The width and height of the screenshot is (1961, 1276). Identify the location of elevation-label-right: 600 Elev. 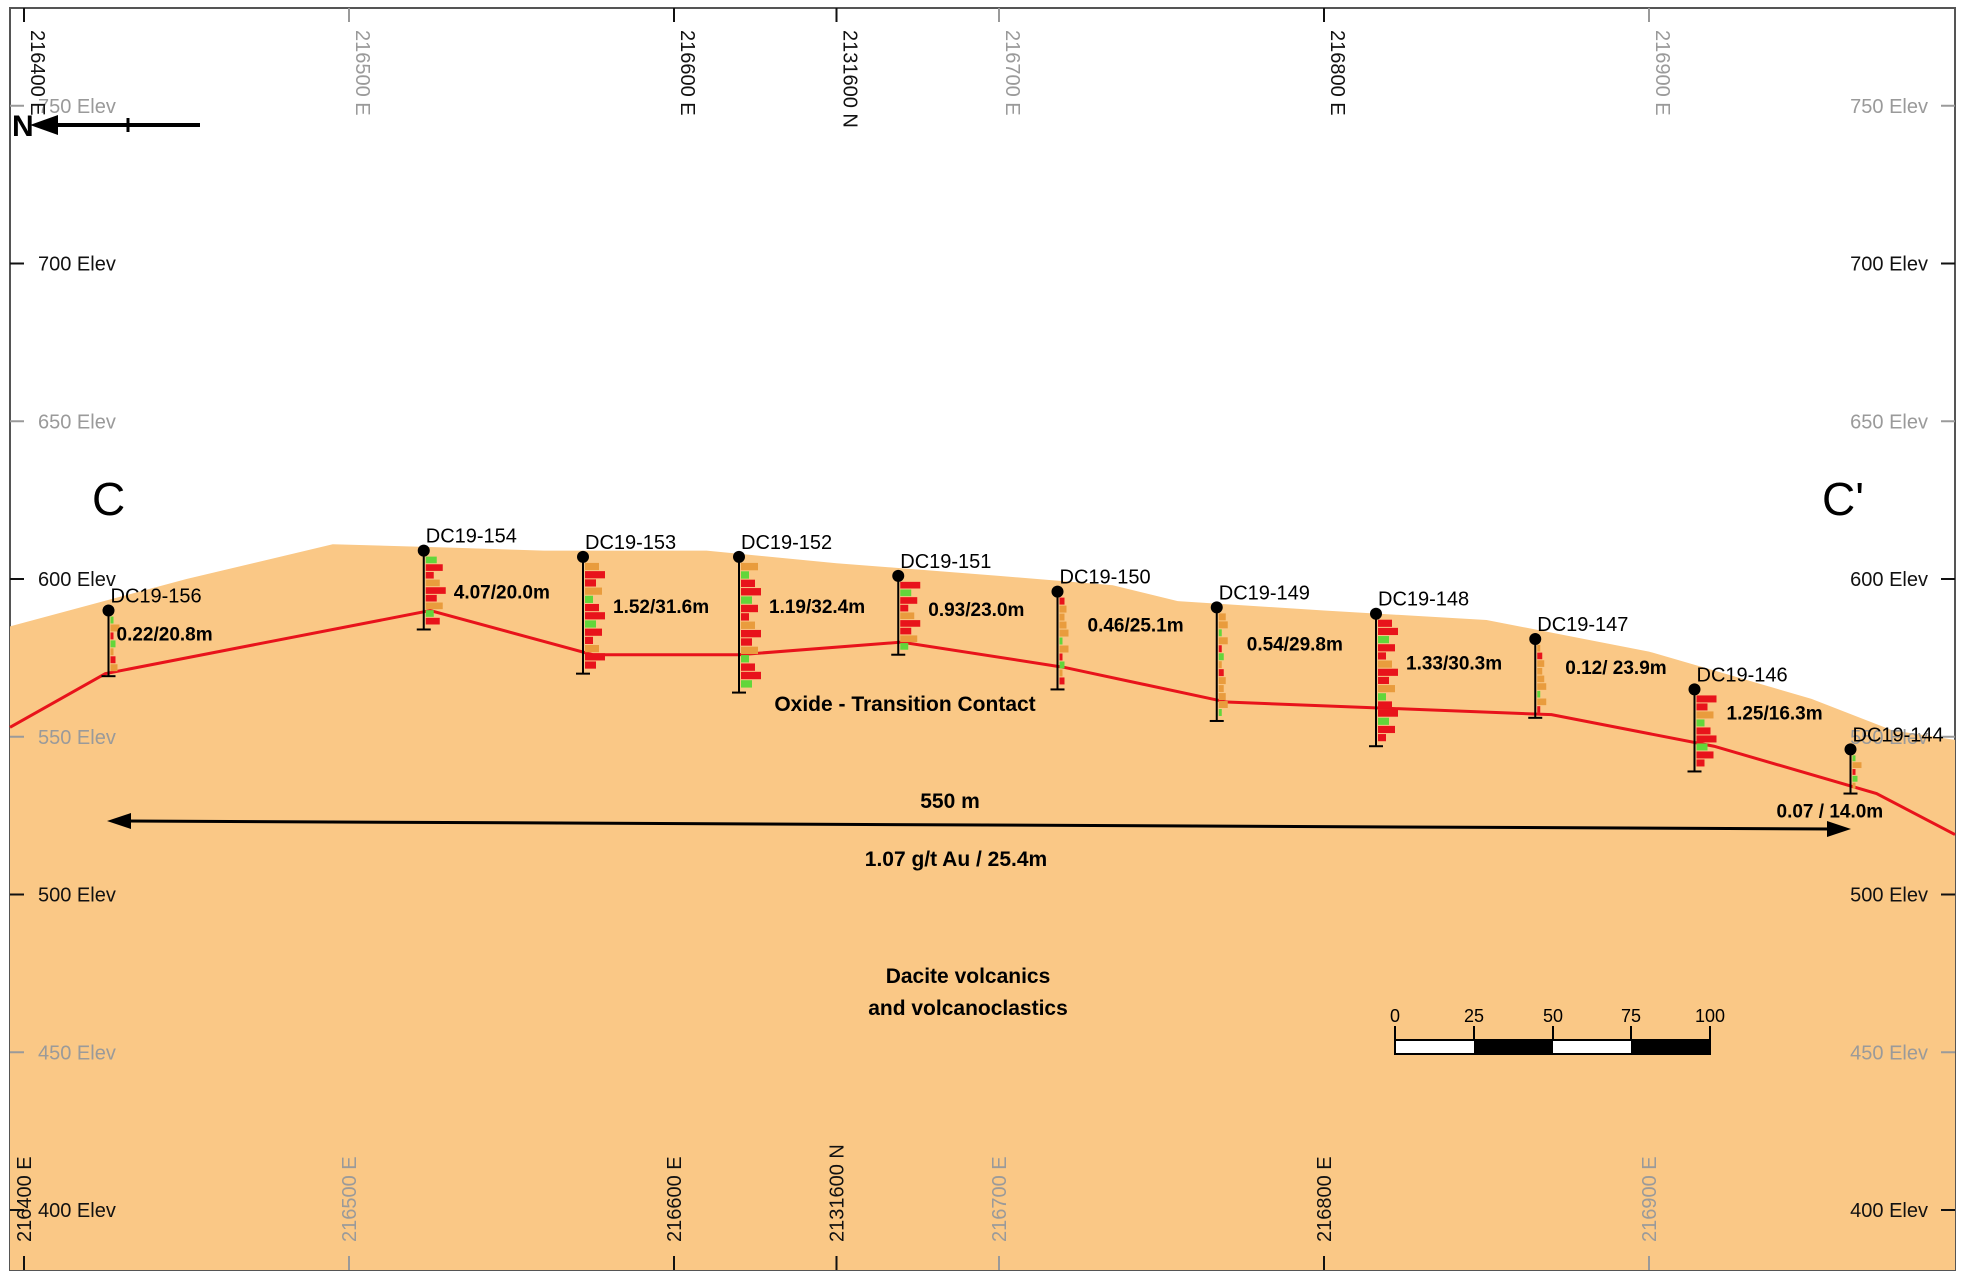
(1889, 580).